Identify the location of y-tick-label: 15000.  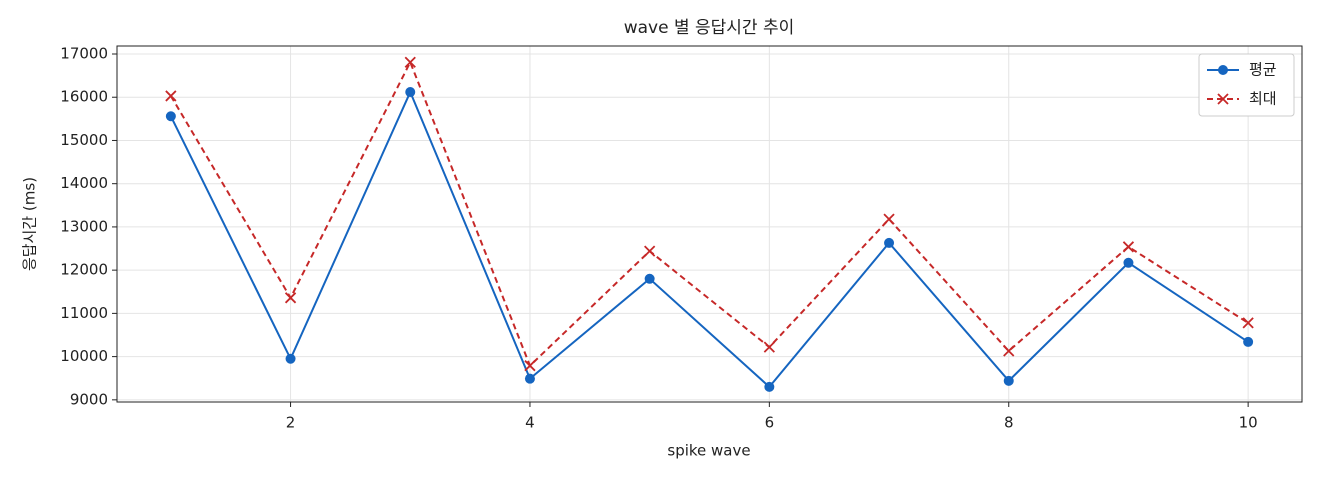
(84, 140).